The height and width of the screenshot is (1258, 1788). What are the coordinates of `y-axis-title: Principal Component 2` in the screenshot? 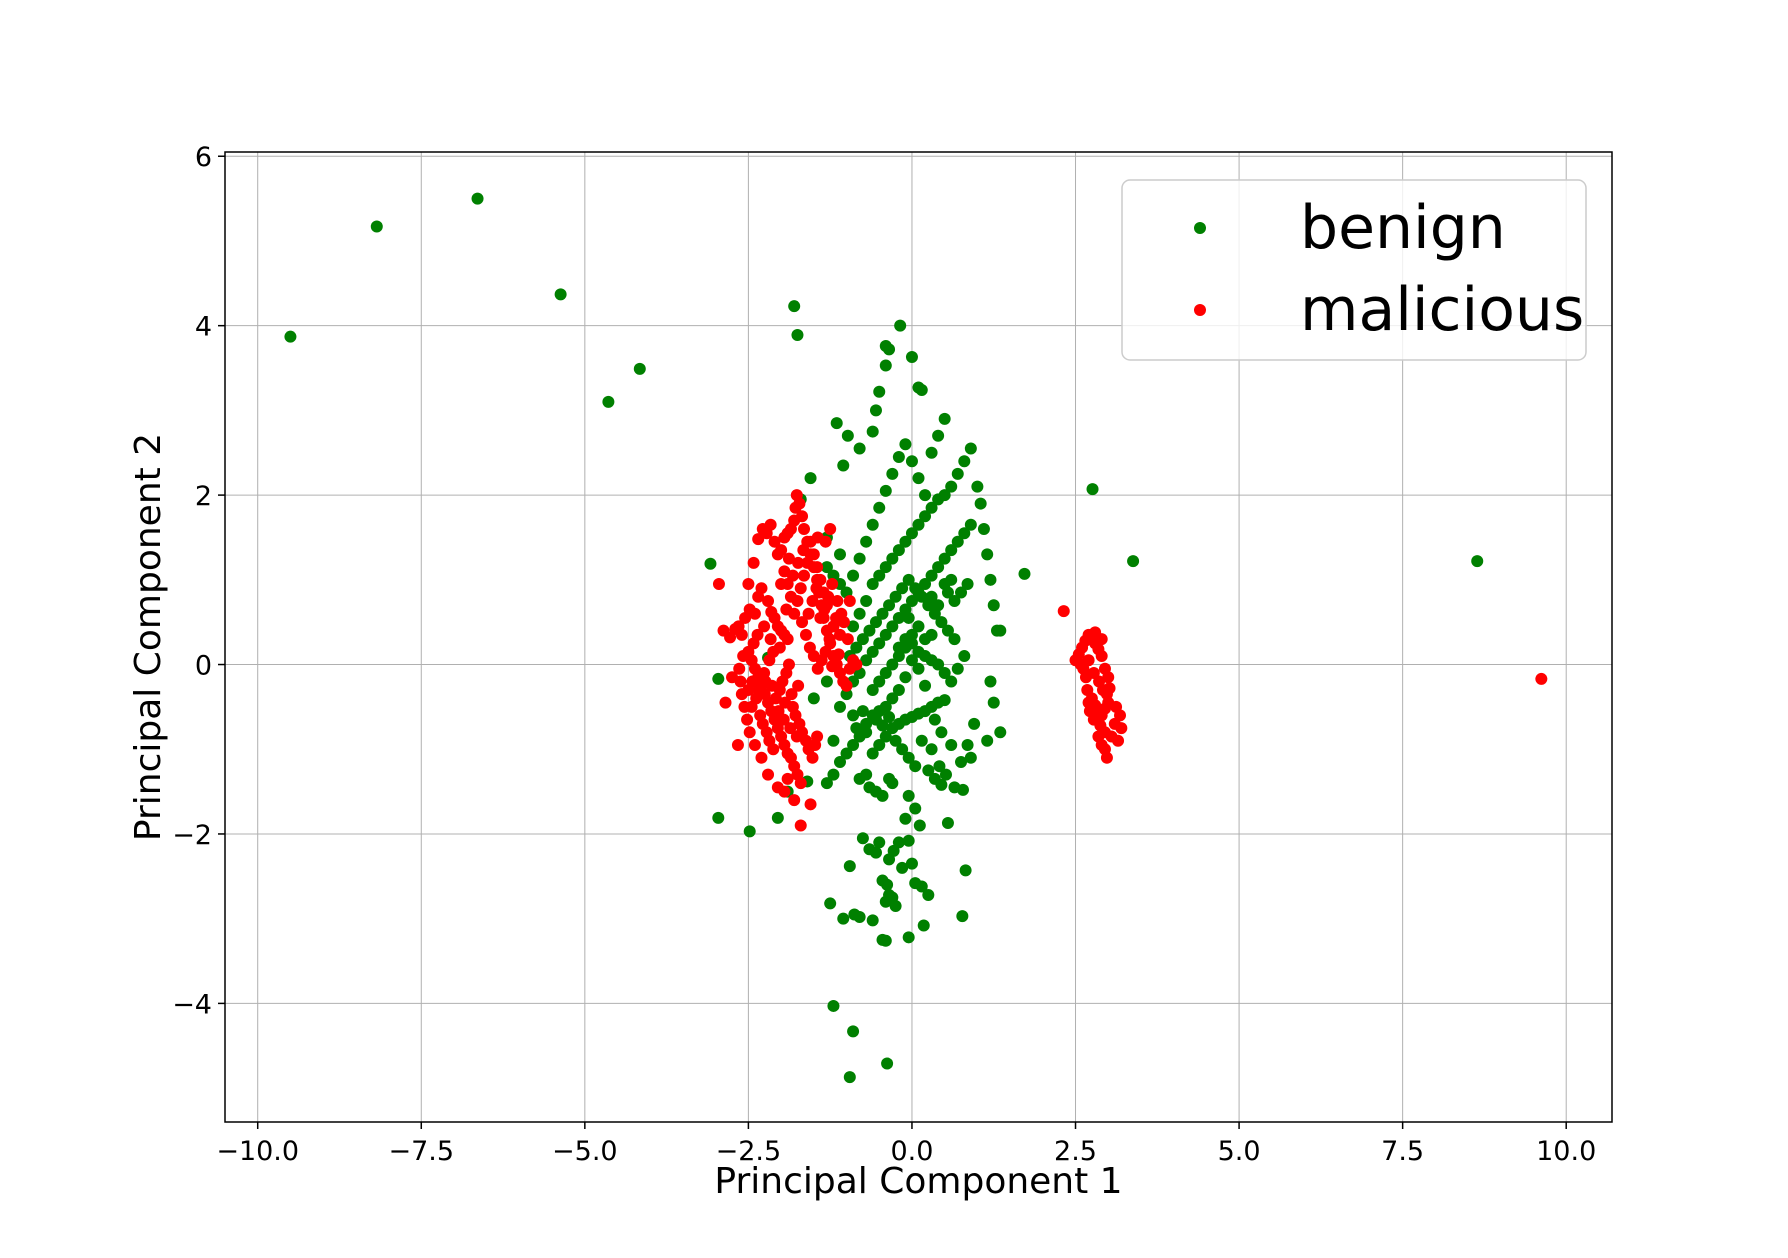 It's located at (148, 637).